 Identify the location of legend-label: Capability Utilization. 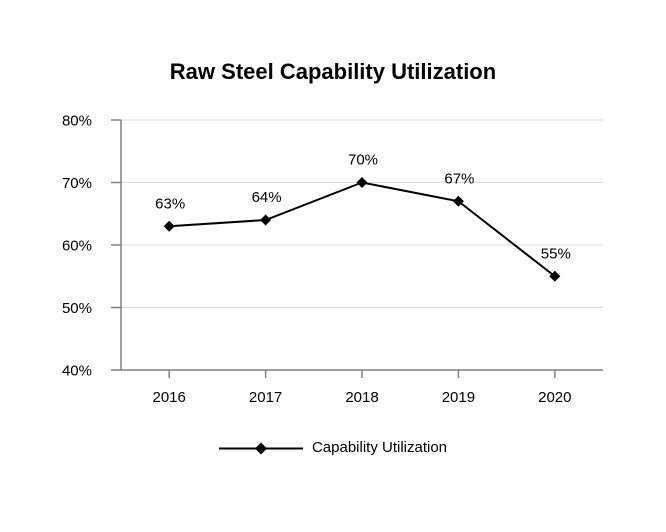
(379, 447).